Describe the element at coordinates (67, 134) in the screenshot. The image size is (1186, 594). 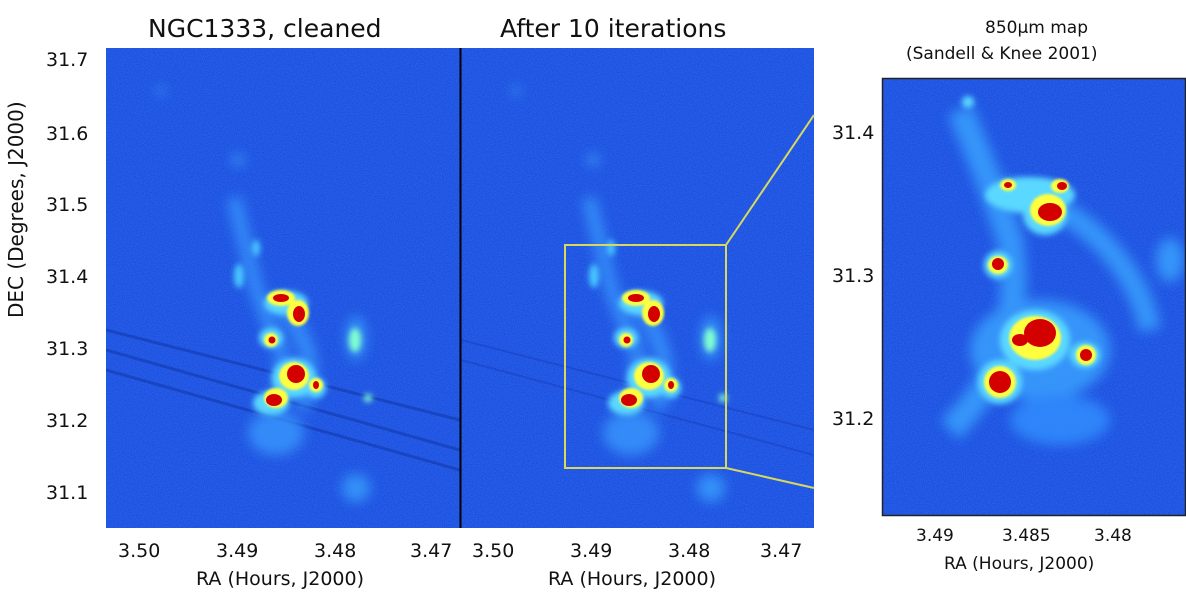
I see `ytick: 31.6` at that location.